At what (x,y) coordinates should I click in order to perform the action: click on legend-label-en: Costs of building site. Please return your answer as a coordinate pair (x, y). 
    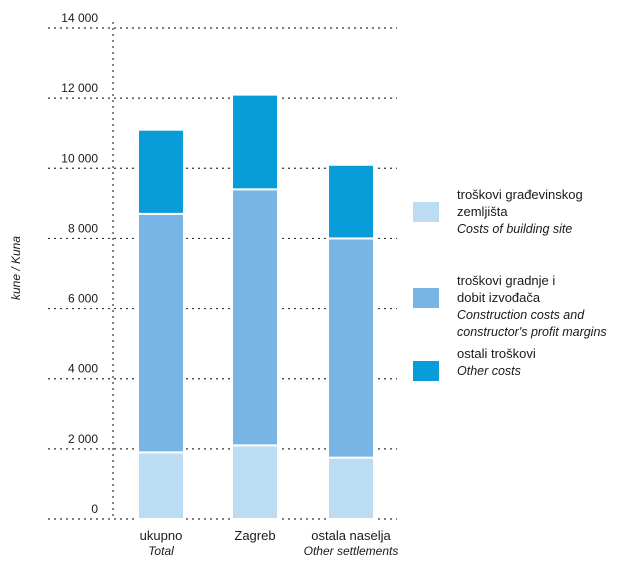
    Looking at the image, I should click on (514, 229).